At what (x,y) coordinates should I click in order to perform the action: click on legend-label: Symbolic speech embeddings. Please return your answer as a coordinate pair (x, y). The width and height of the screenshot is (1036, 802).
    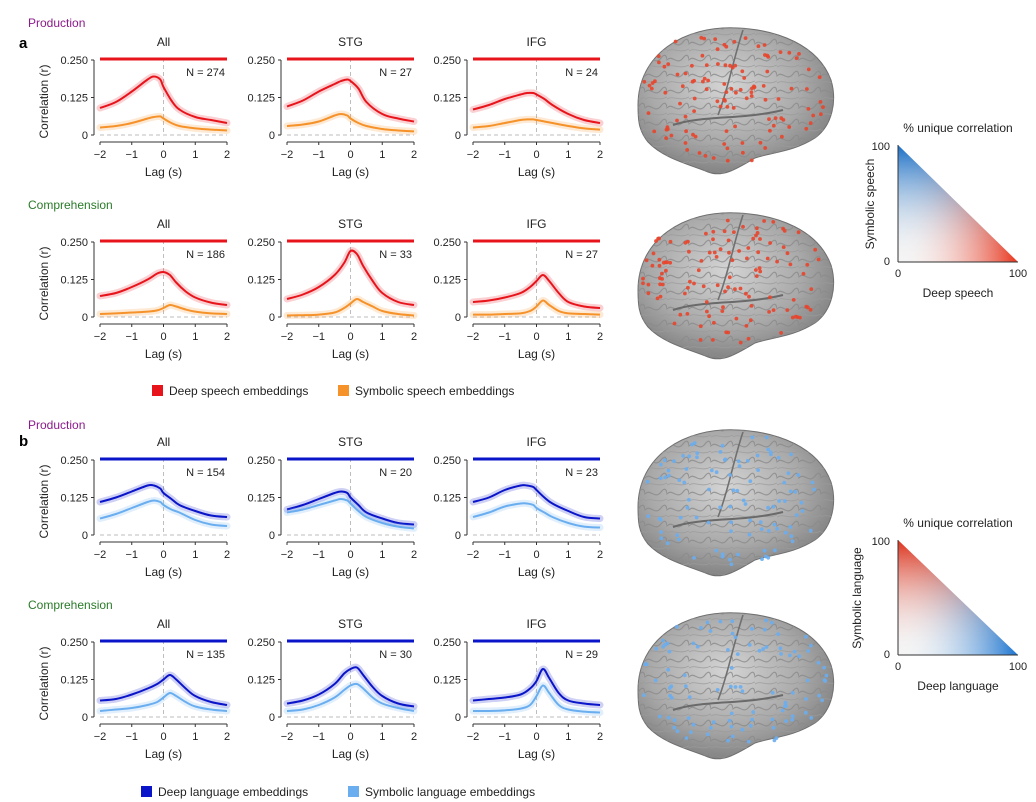
    Looking at the image, I should click on (434, 391).